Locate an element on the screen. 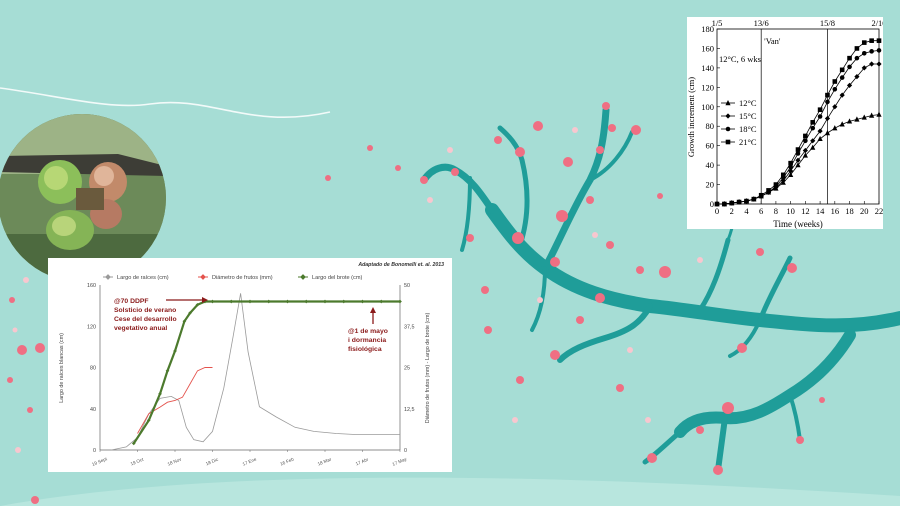 The width and height of the screenshot is (900, 506). y-tick-label: 180 is located at coordinates (707, 29).